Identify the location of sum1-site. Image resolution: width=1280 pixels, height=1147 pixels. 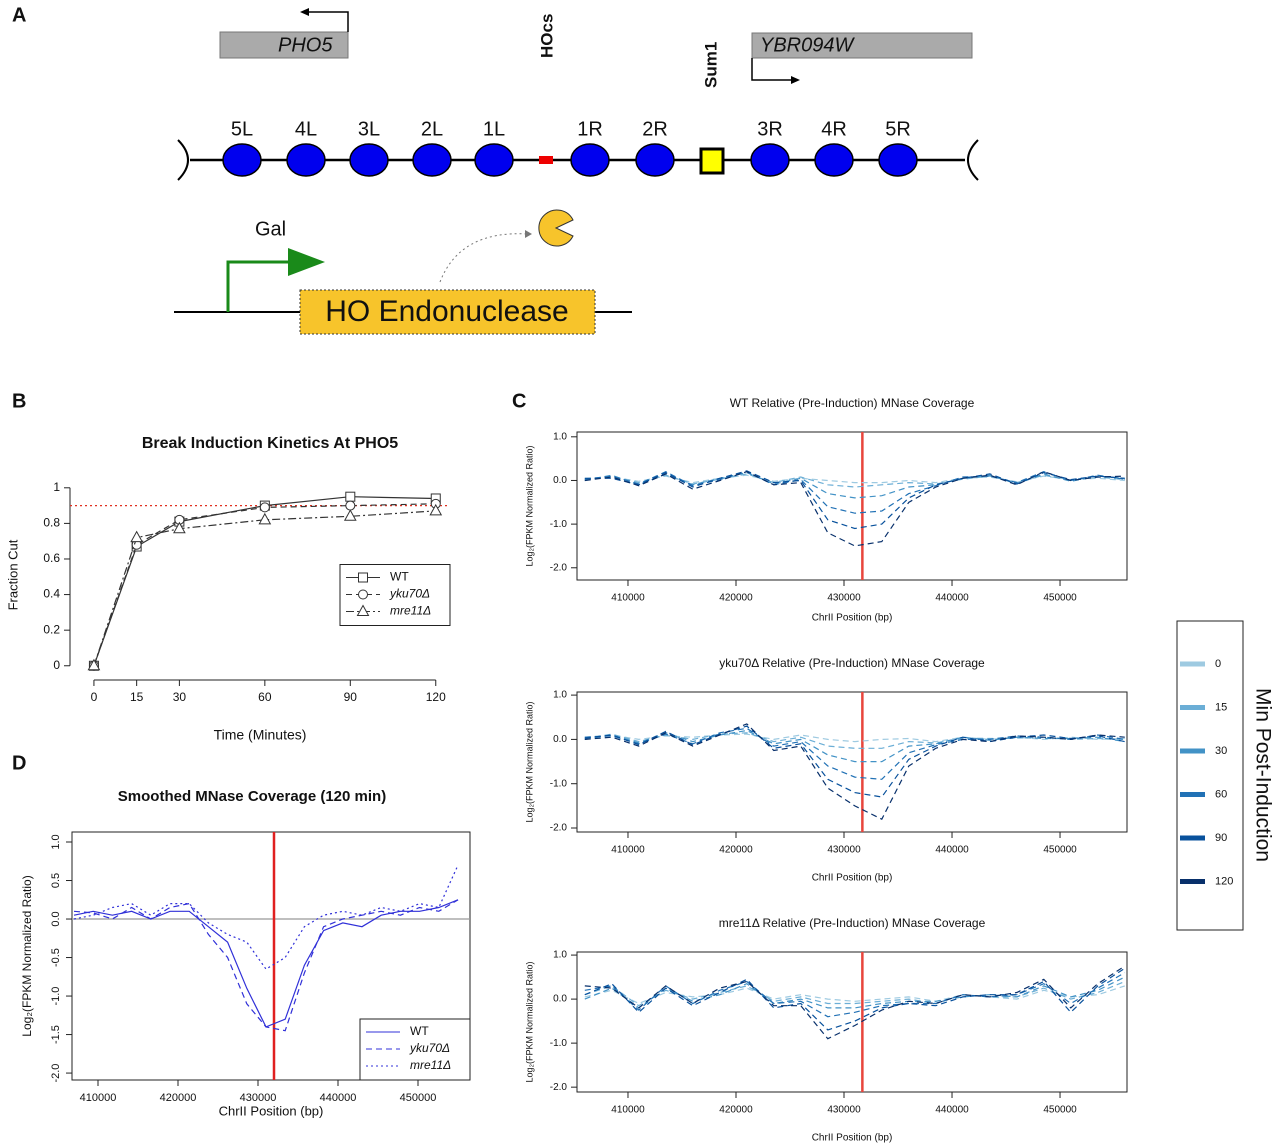
(712, 161).